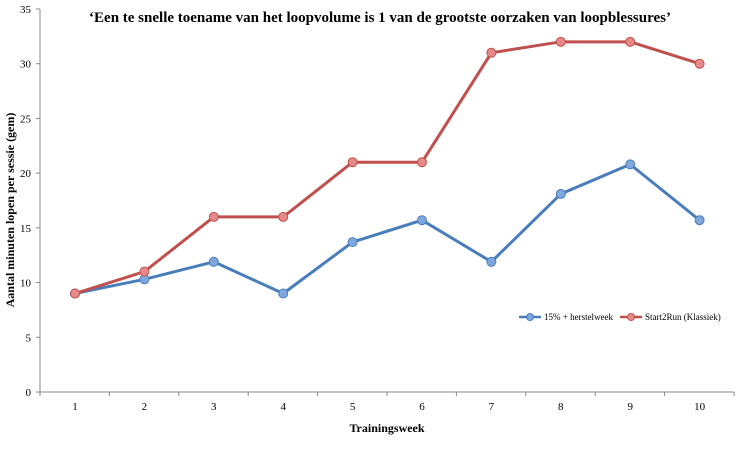 Image resolution: width=740 pixels, height=449 pixels. What do you see at coordinates (579, 317) in the screenshot?
I see `legend-label-1: 15% + herstelweek` at bounding box center [579, 317].